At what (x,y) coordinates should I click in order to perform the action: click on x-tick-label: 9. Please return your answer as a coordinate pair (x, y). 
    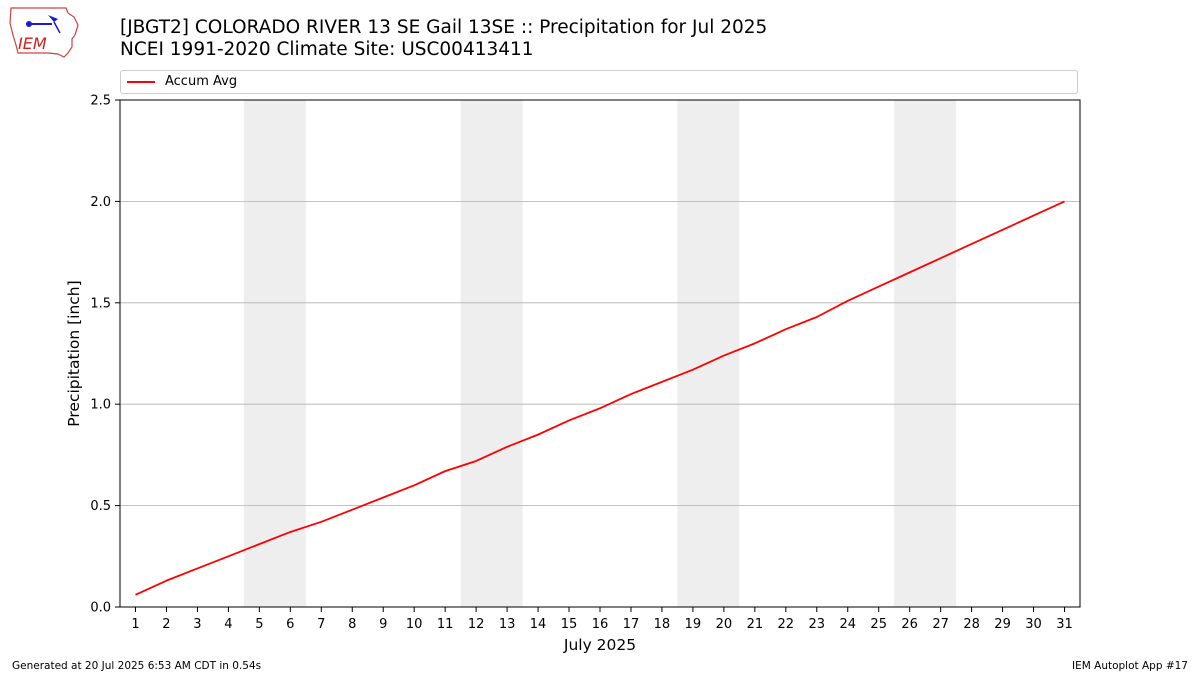
    Looking at the image, I should click on (383, 624).